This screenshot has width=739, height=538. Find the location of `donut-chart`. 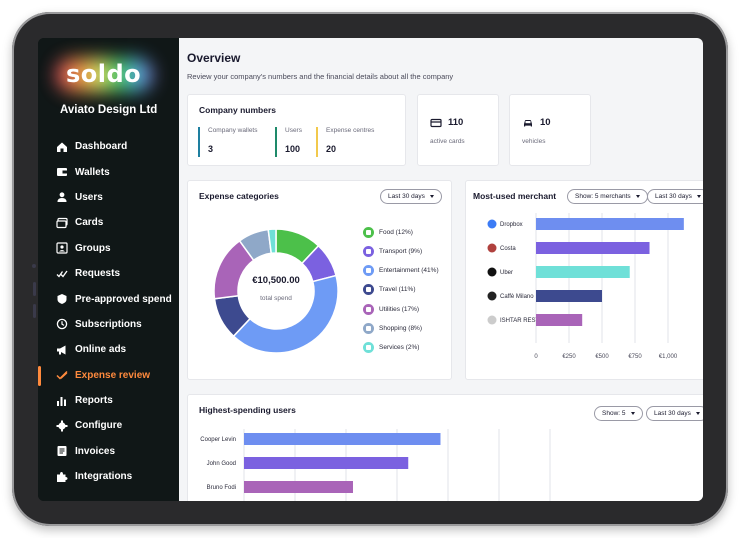

donut-chart is located at coordinates (276, 291).